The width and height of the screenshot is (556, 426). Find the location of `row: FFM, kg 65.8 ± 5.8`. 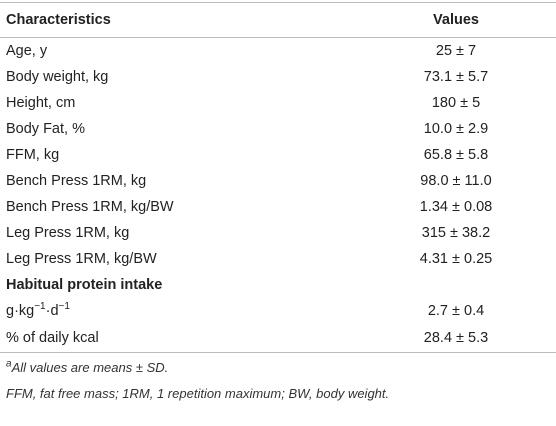

row: FFM, kg 65.8 ± 5.8 is located at coordinates (278, 155).